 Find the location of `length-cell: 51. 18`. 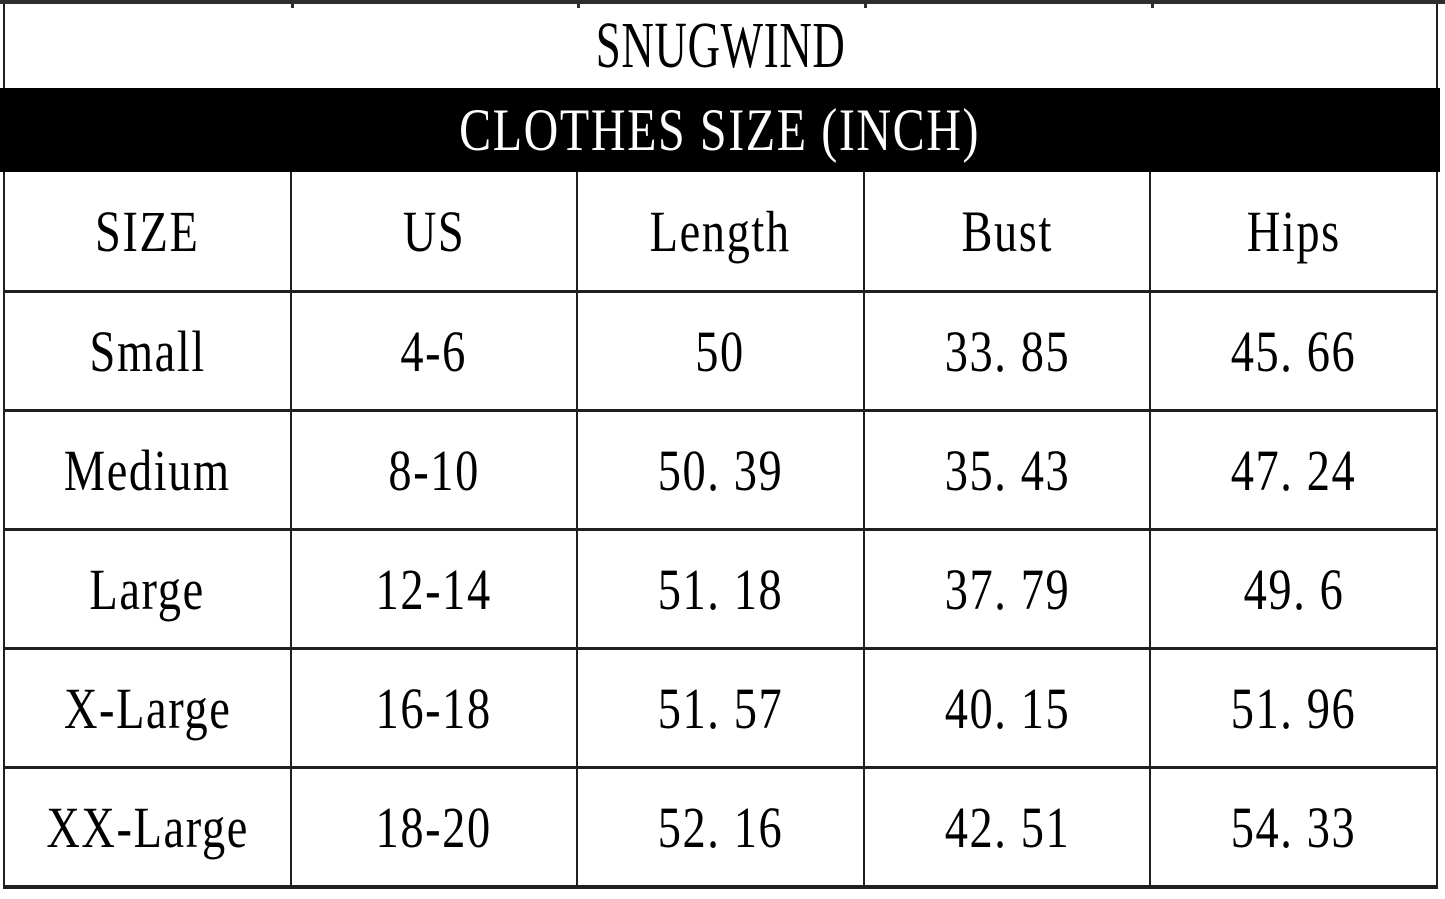

length-cell: 51. 18 is located at coordinates (720, 589).